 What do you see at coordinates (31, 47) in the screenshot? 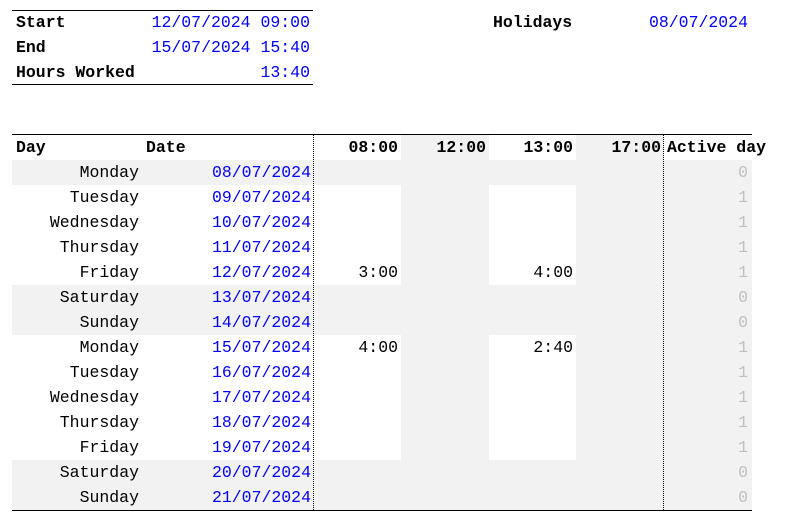
I see `end-label: End` at bounding box center [31, 47].